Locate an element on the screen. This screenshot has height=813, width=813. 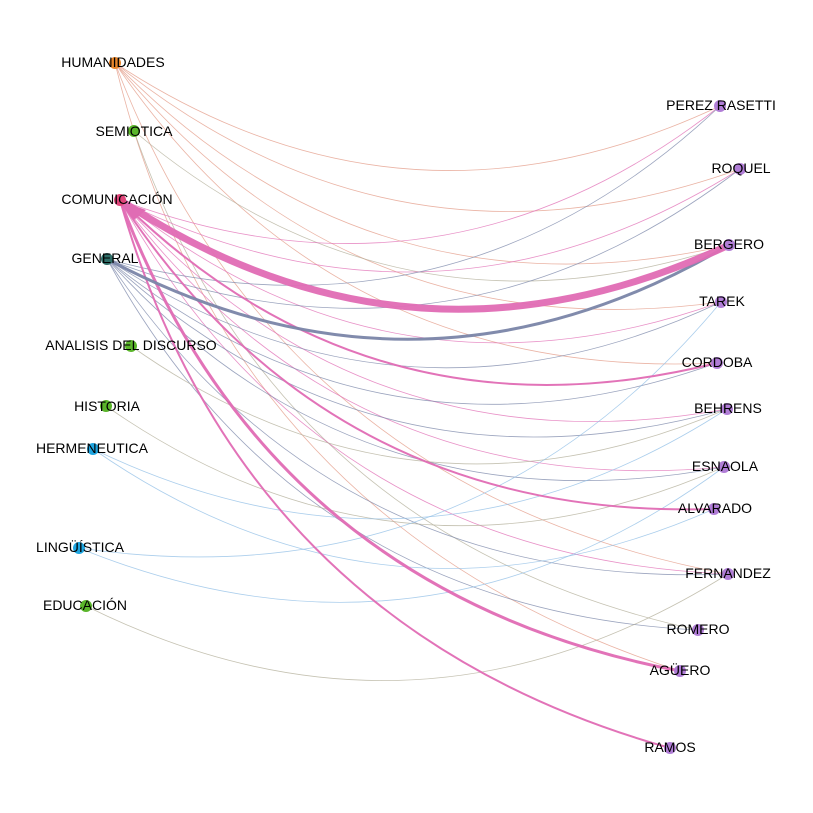
node-perez is located at coordinates (720, 106).